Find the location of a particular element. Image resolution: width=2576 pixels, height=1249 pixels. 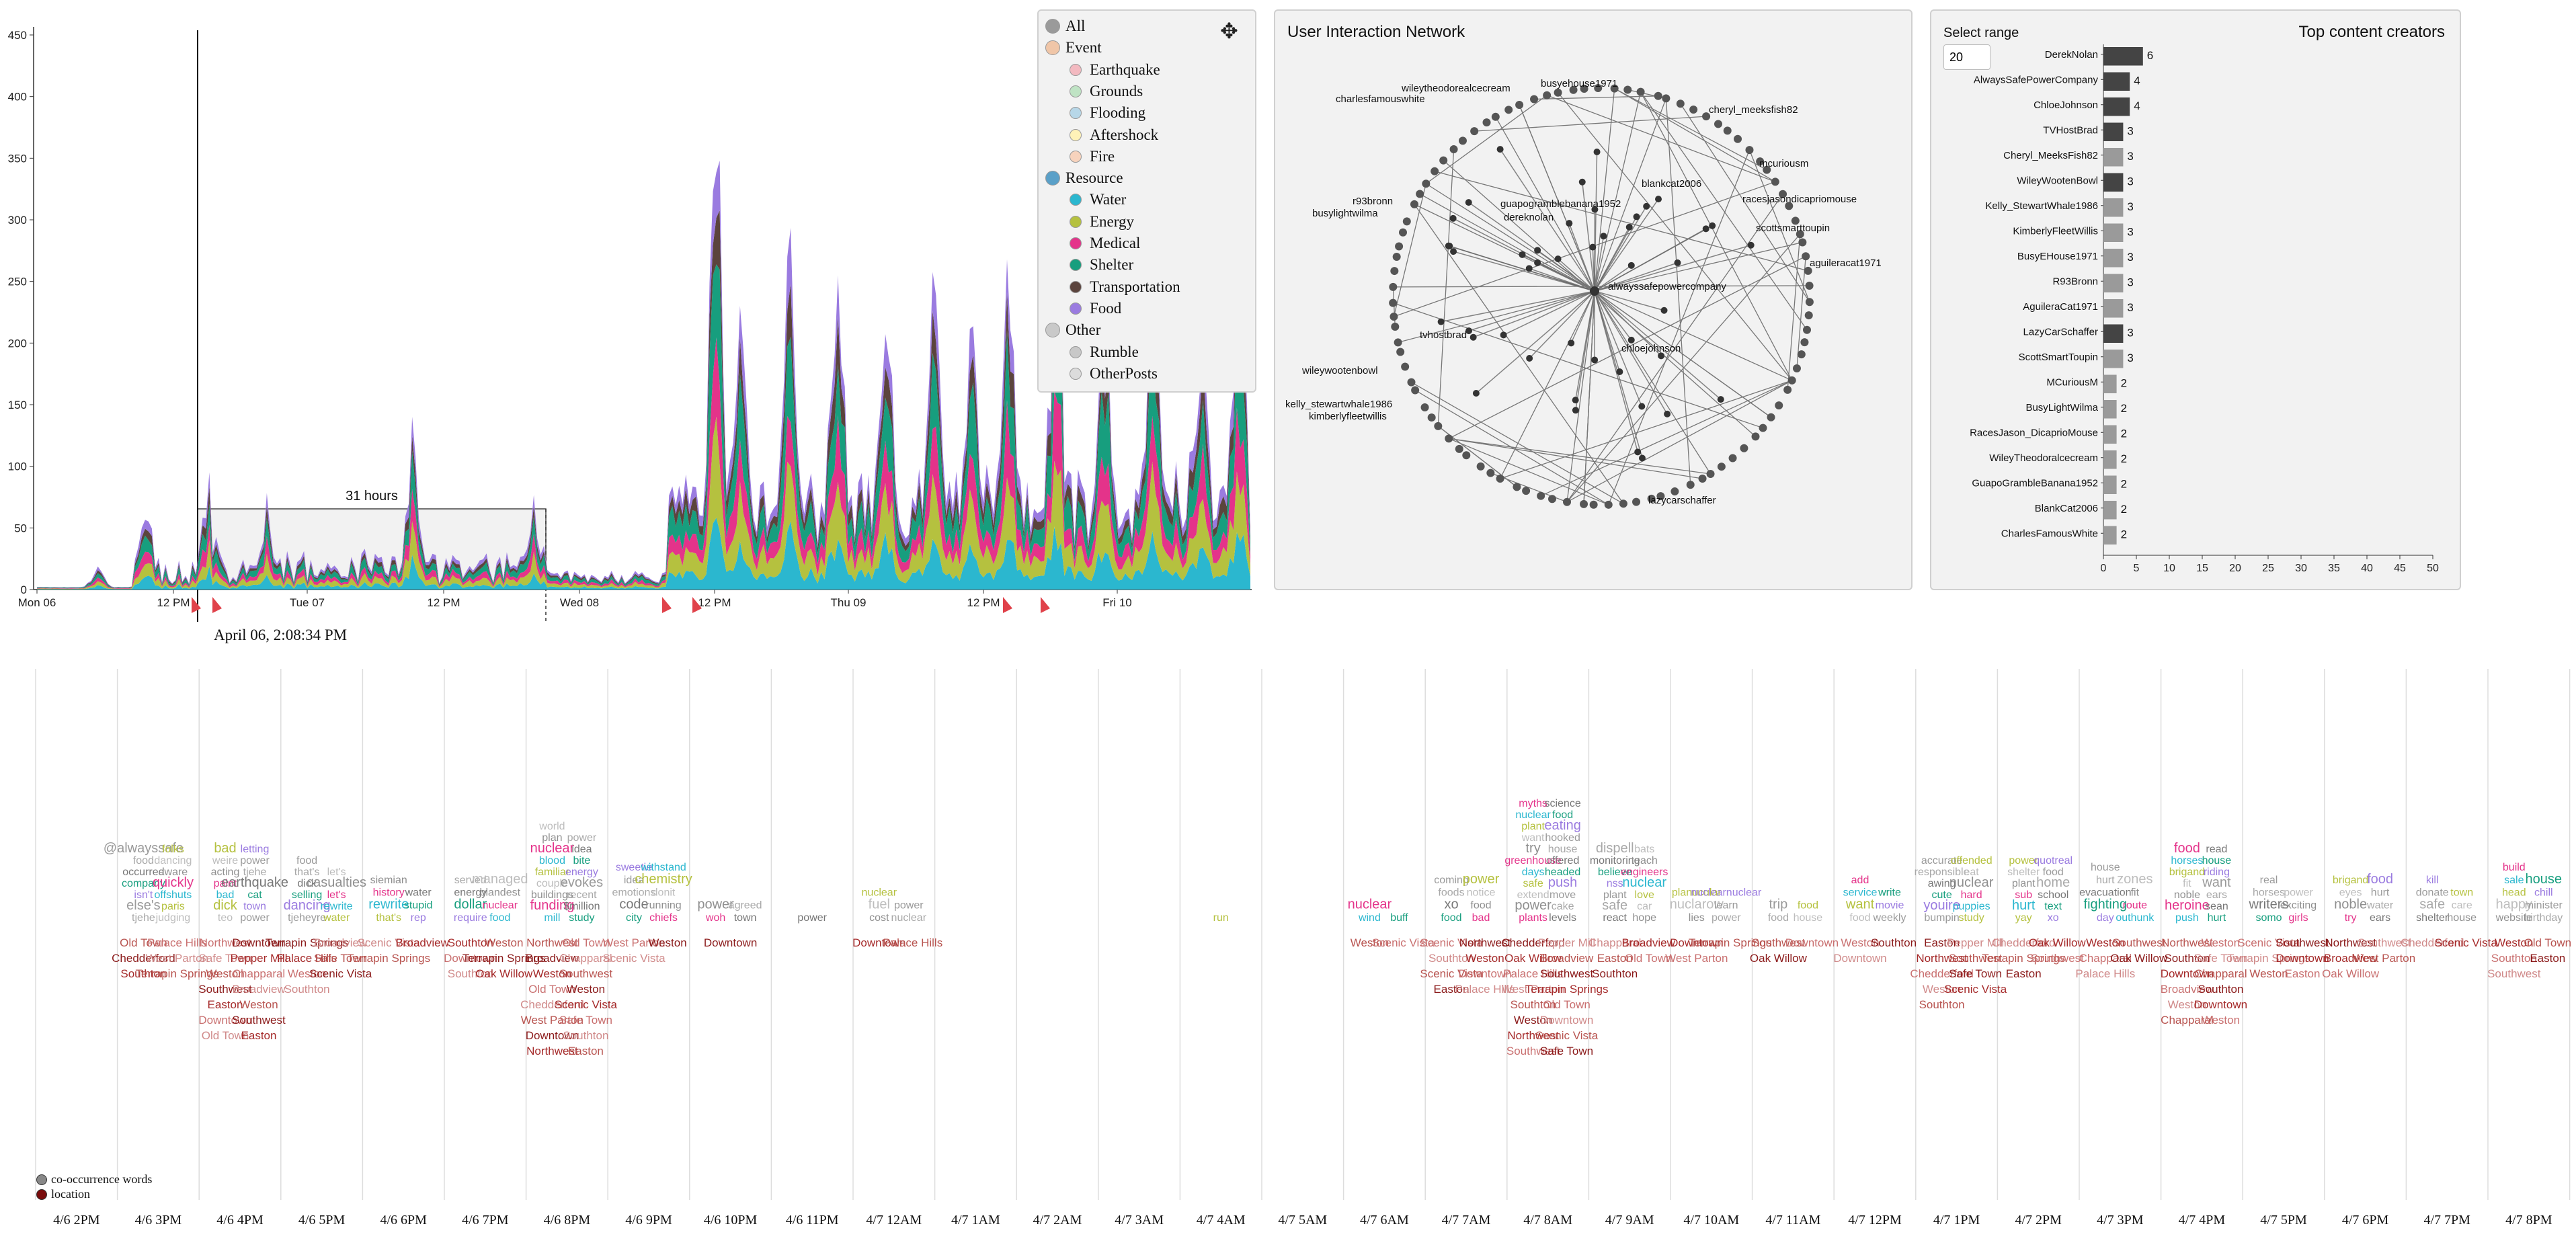

cooccurrence-word: weire is located at coordinates (225, 861).